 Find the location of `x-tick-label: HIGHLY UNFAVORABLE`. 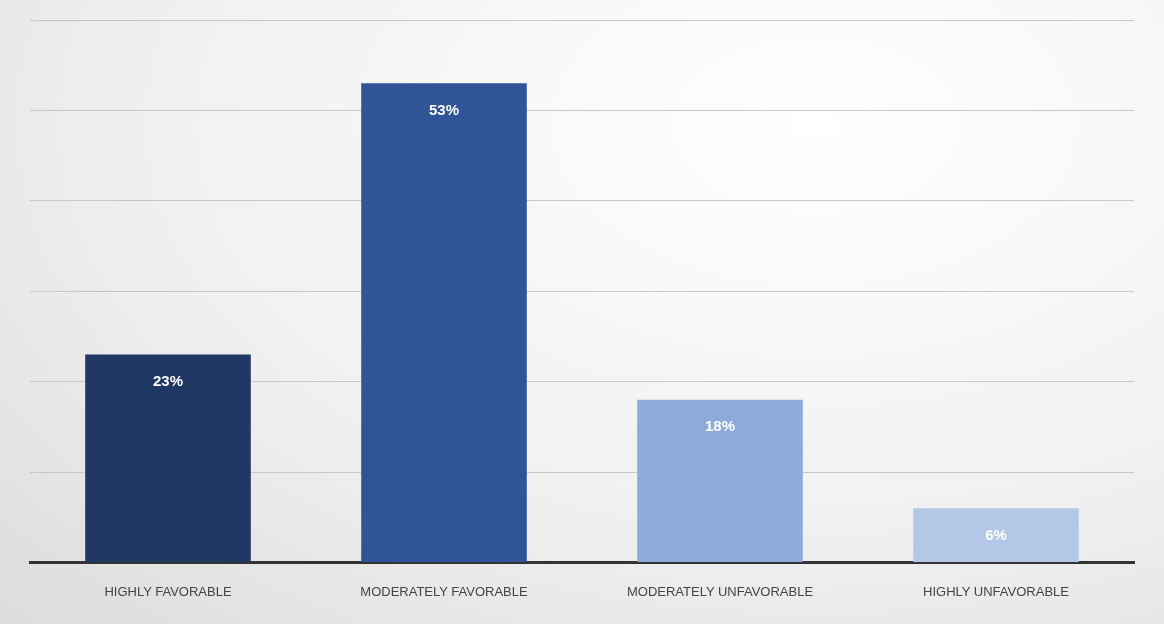

x-tick-label: HIGHLY UNFAVORABLE is located at coordinates (996, 591).